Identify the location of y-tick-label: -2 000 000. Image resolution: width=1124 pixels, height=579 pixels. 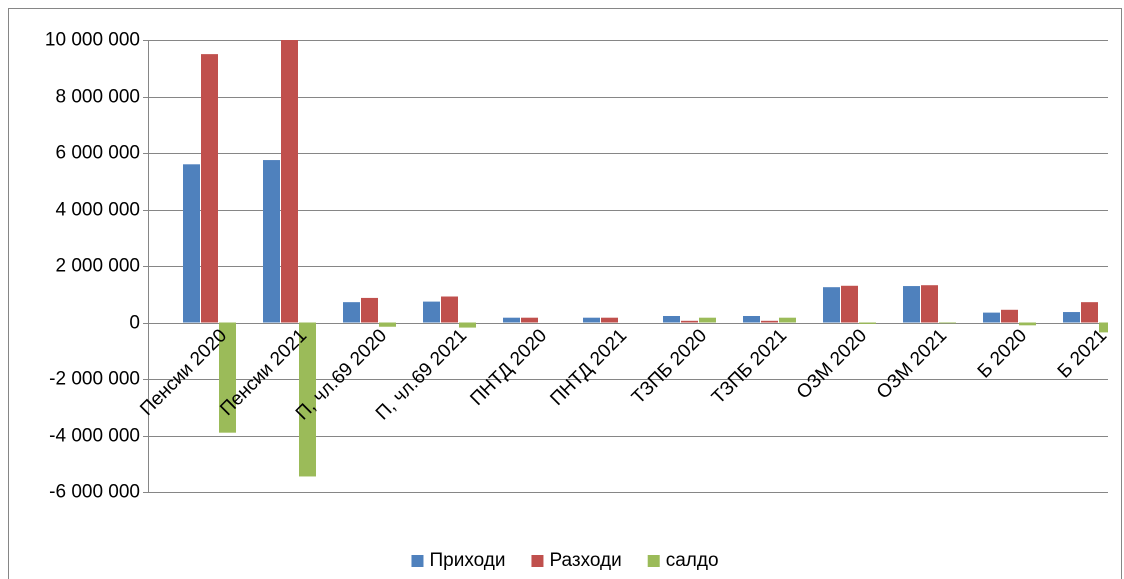
(94, 379).